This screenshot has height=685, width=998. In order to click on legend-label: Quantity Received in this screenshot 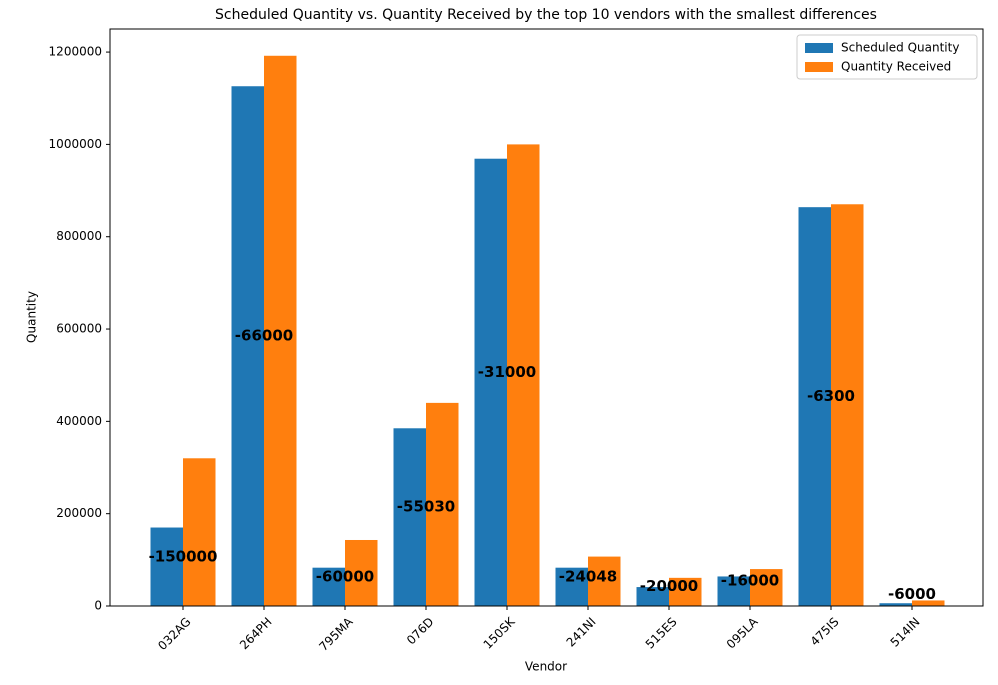, I will do `click(896, 67)`.